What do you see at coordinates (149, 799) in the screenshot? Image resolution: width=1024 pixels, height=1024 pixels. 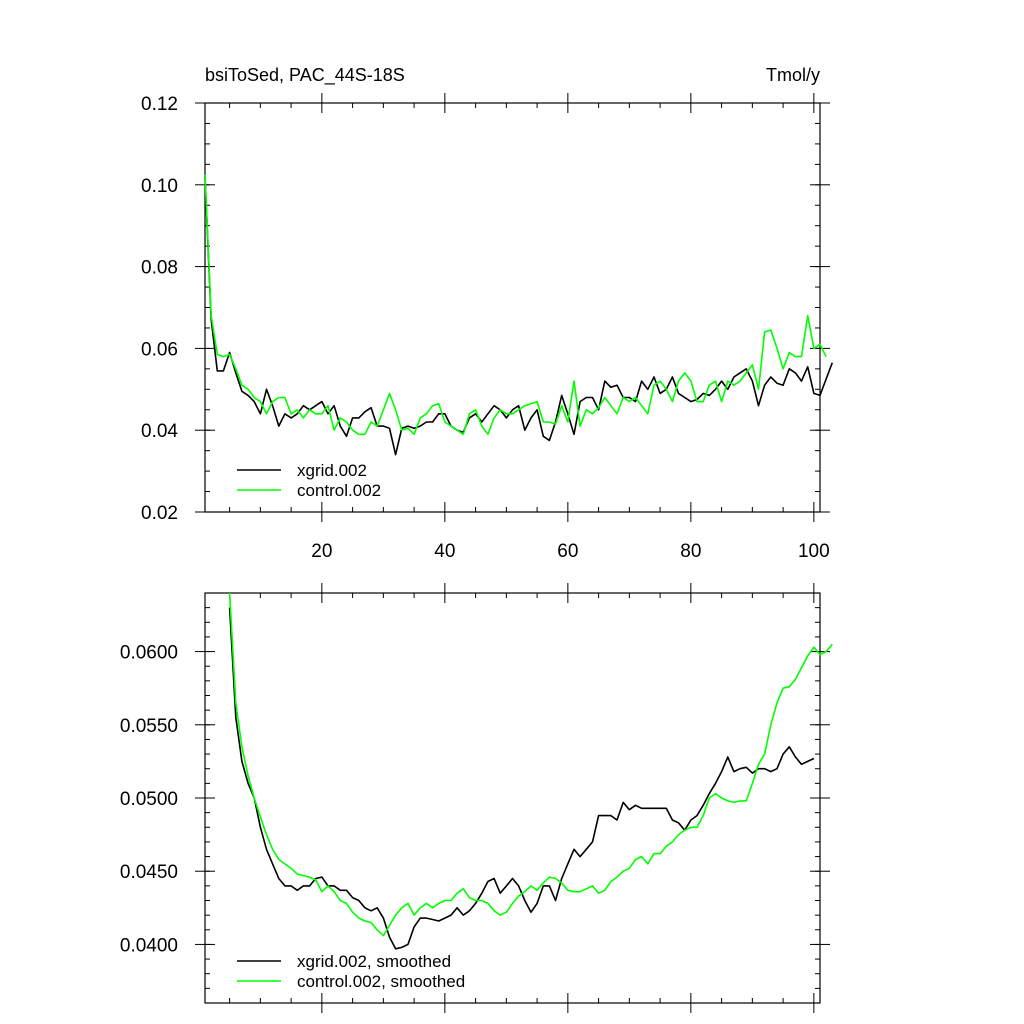 I see `y-tick-label: 0.0500` at bounding box center [149, 799].